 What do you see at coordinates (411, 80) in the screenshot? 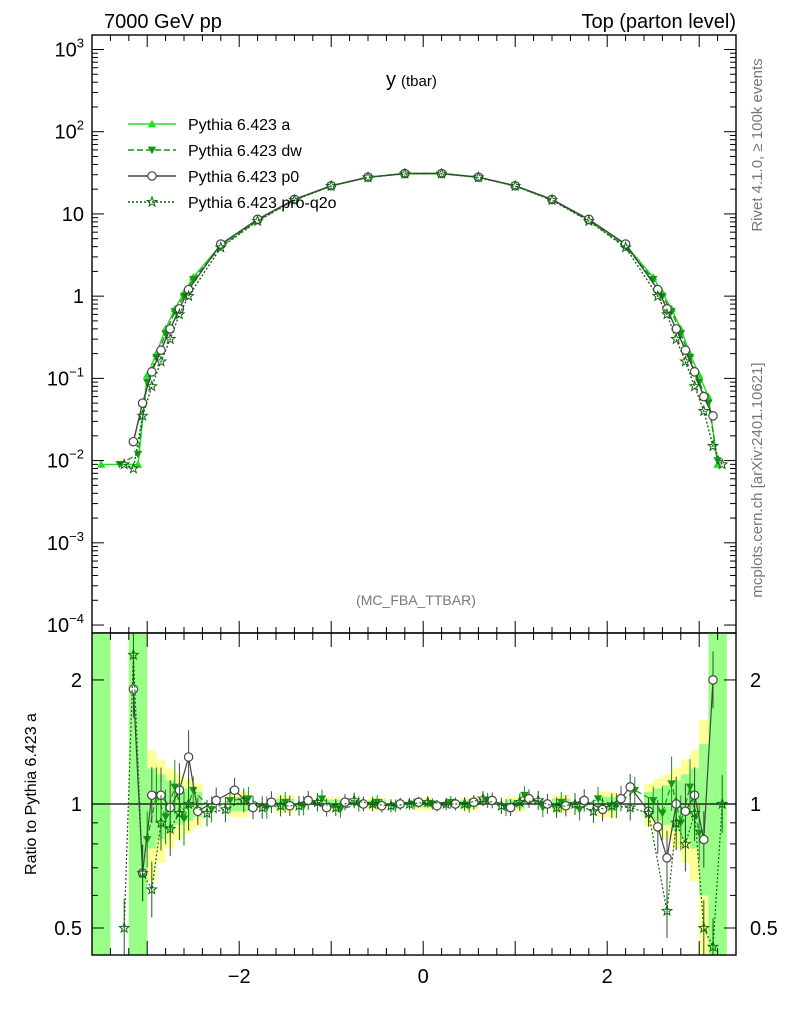
I see `plot-title: y (tbar)` at bounding box center [411, 80].